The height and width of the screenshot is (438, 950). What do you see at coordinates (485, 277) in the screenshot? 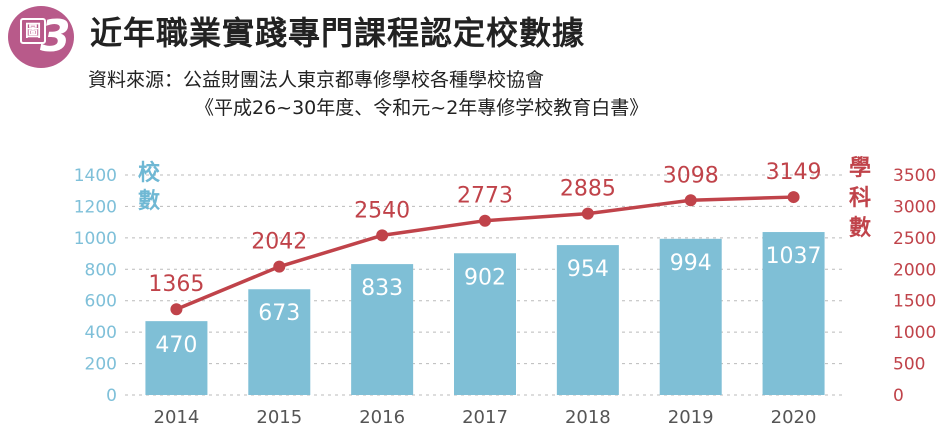
I see `bar-value-label: 902` at bounding box center [485, 277].